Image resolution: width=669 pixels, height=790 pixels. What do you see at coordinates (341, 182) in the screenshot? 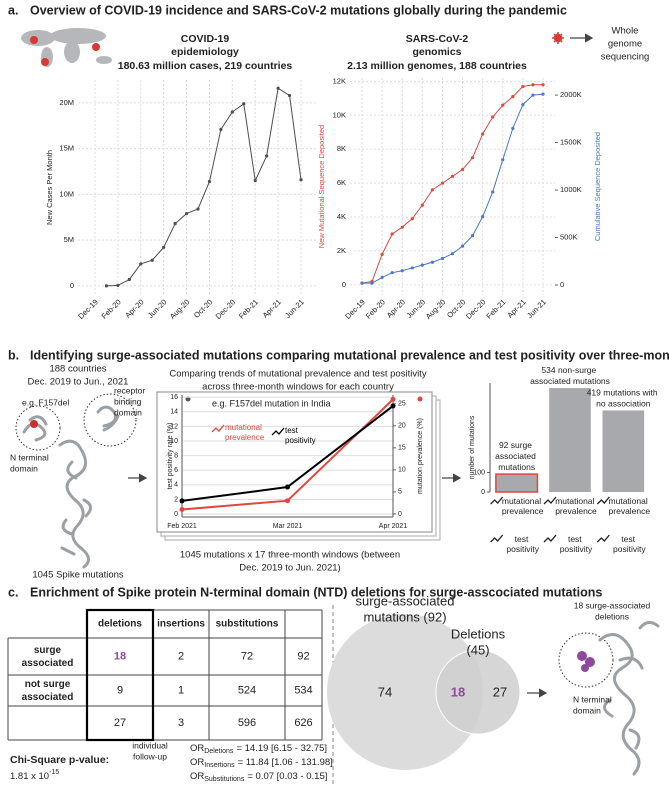
I see `y-tick-label: 6K` at bounding box center [341, 182].